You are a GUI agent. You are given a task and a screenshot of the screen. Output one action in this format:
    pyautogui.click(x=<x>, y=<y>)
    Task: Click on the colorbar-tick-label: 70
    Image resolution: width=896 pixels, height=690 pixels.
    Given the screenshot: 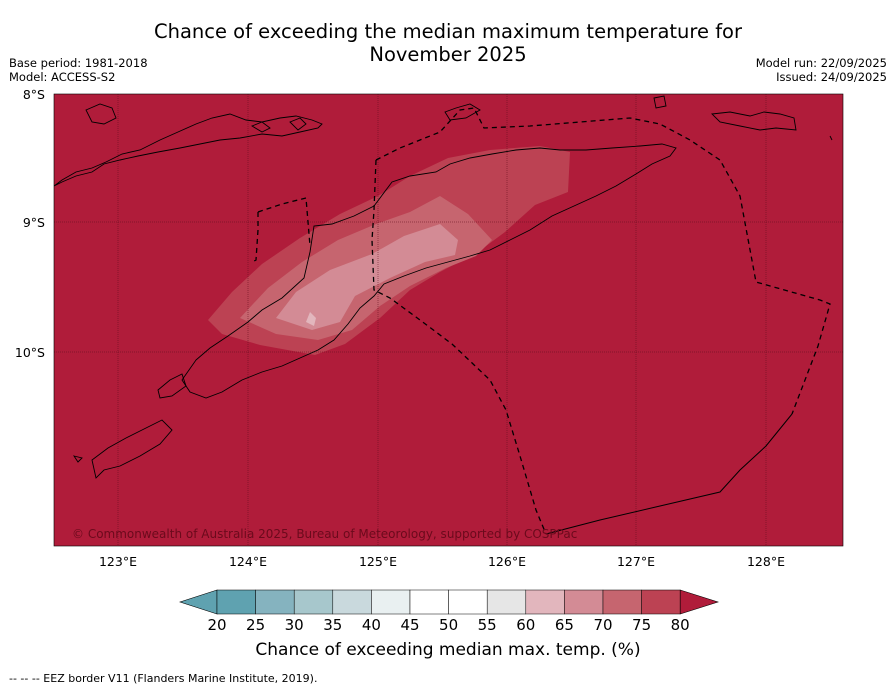 What is the action you would take?
    pyautogui.click(x=602, y=625)
    